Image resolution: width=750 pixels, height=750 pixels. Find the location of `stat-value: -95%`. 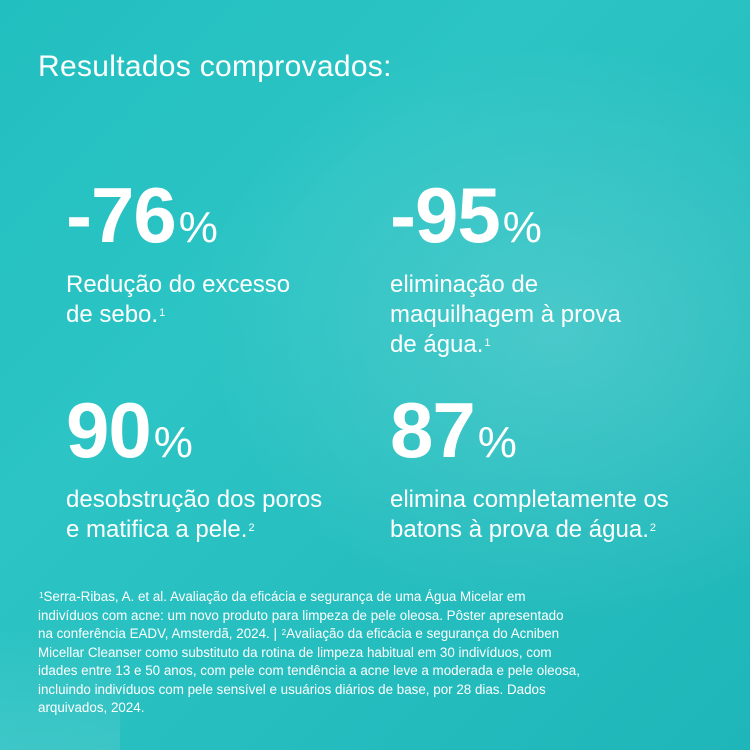

stat-value: -95% is located at coordinates (466, 215).